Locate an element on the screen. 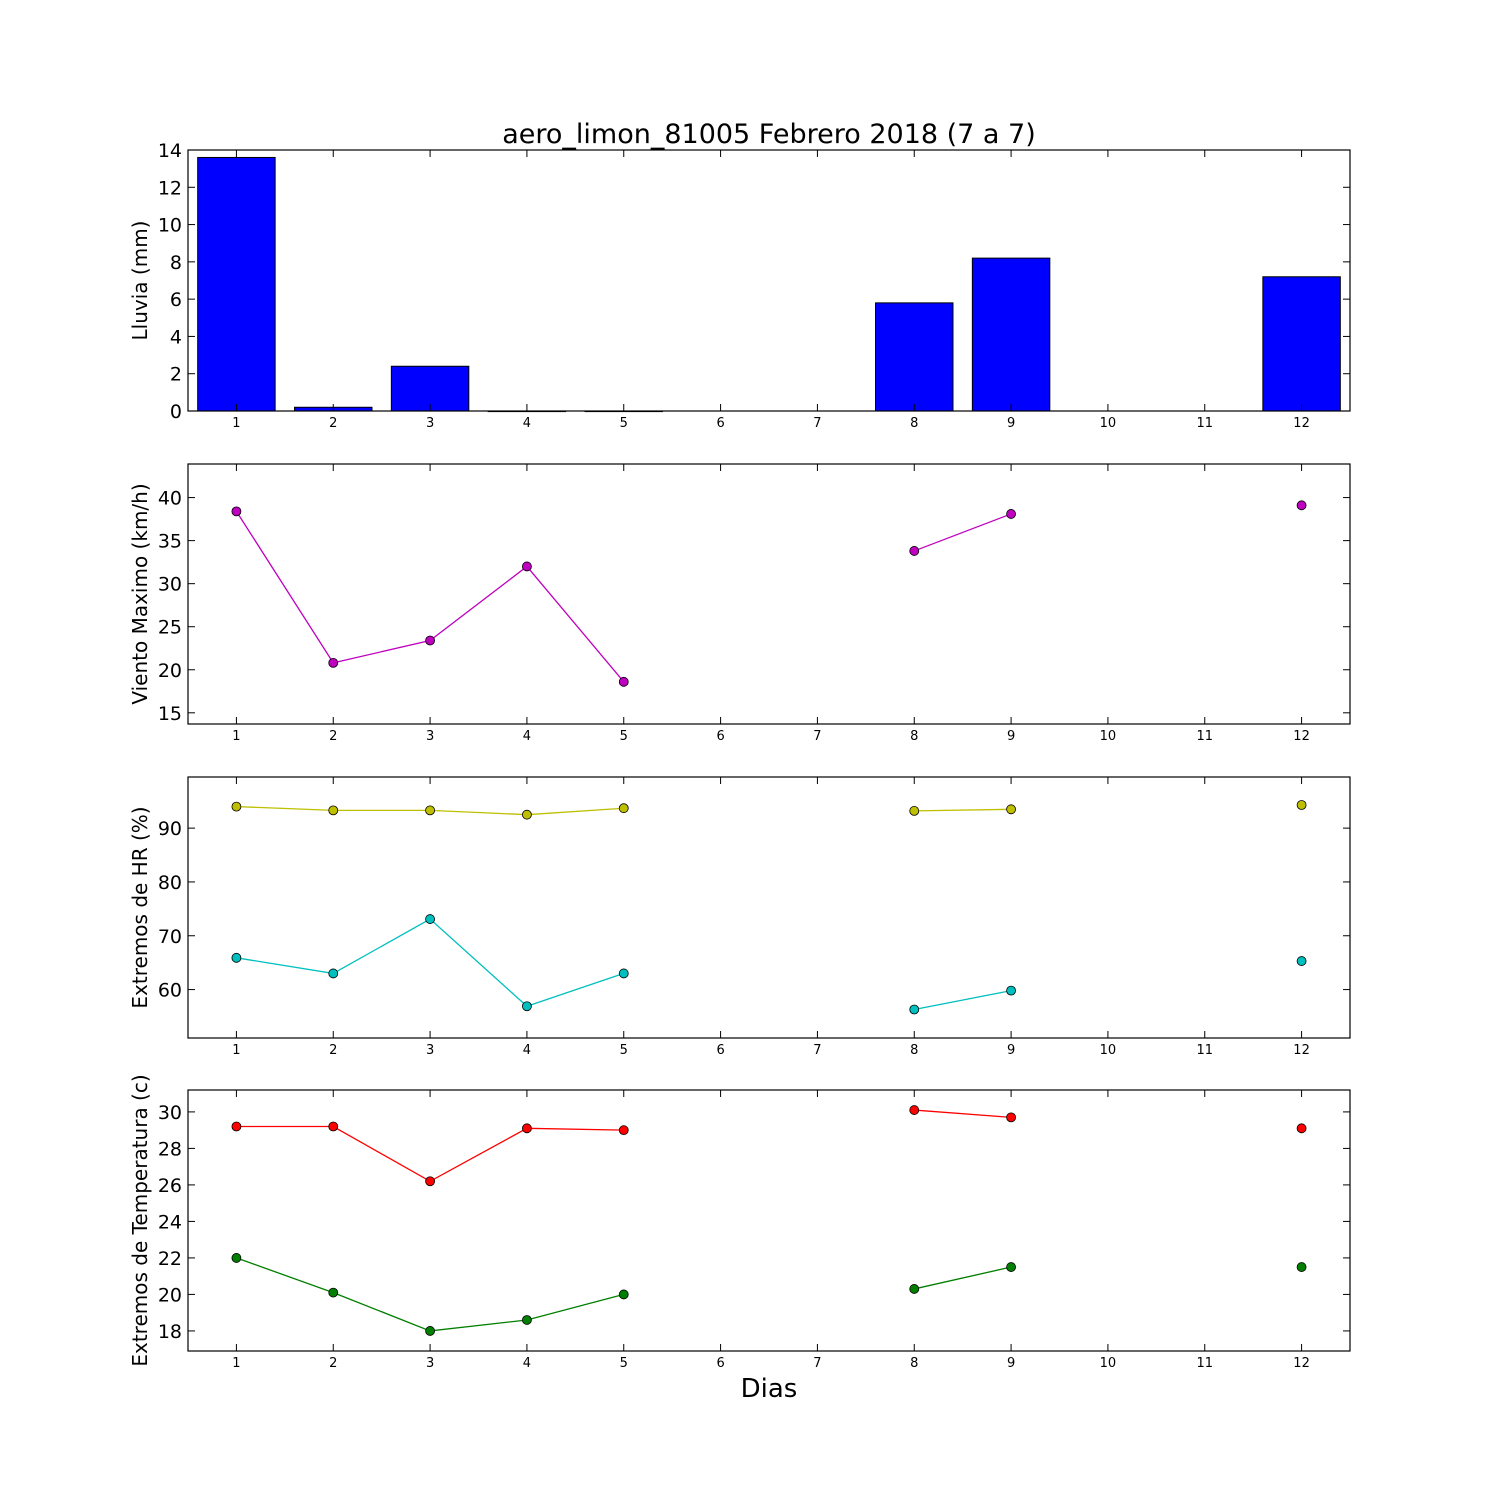  chart-title: aero_limon_81005 Febrero 2018 (7 a 7) is located at coordinates (769, 134).